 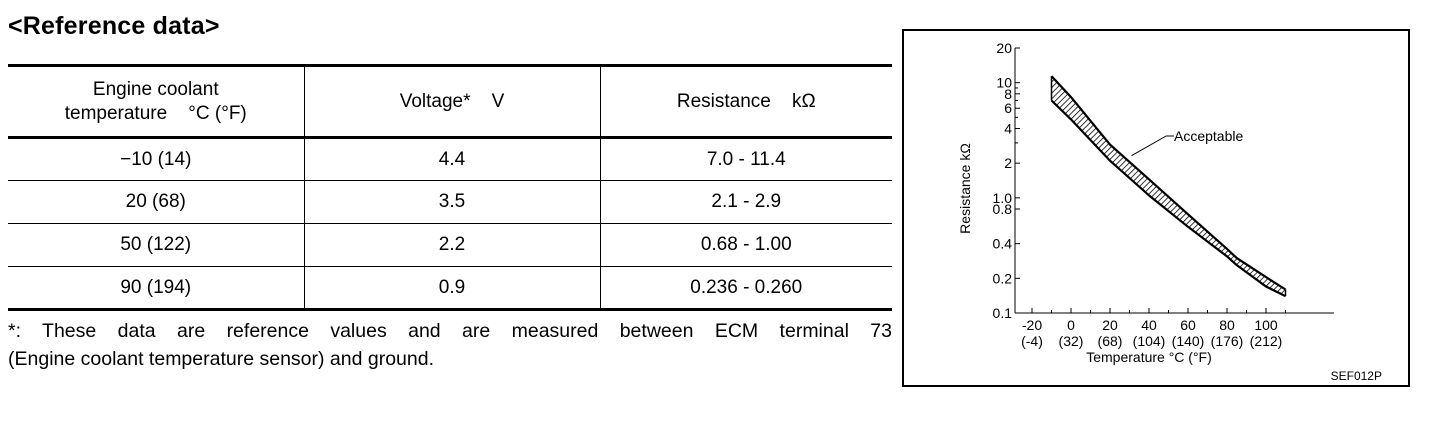 I want to click on cell-voltage: 0.9, so click(x=451, y=288).